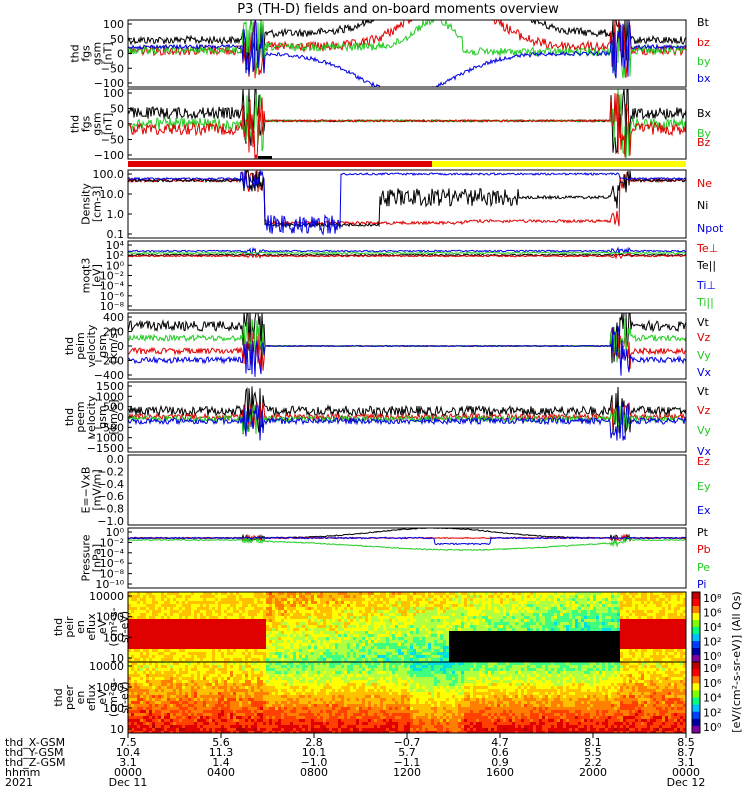  Describe the element at coordinates (704, 61) in the screenshot. I see `legend-item: by` at that location.